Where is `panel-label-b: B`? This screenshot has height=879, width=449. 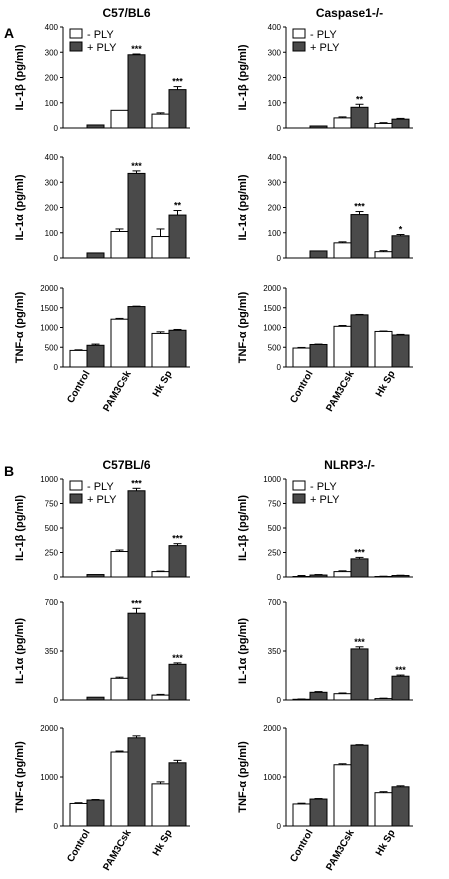 panel-label-b: B is located at coordinates (9, 471).